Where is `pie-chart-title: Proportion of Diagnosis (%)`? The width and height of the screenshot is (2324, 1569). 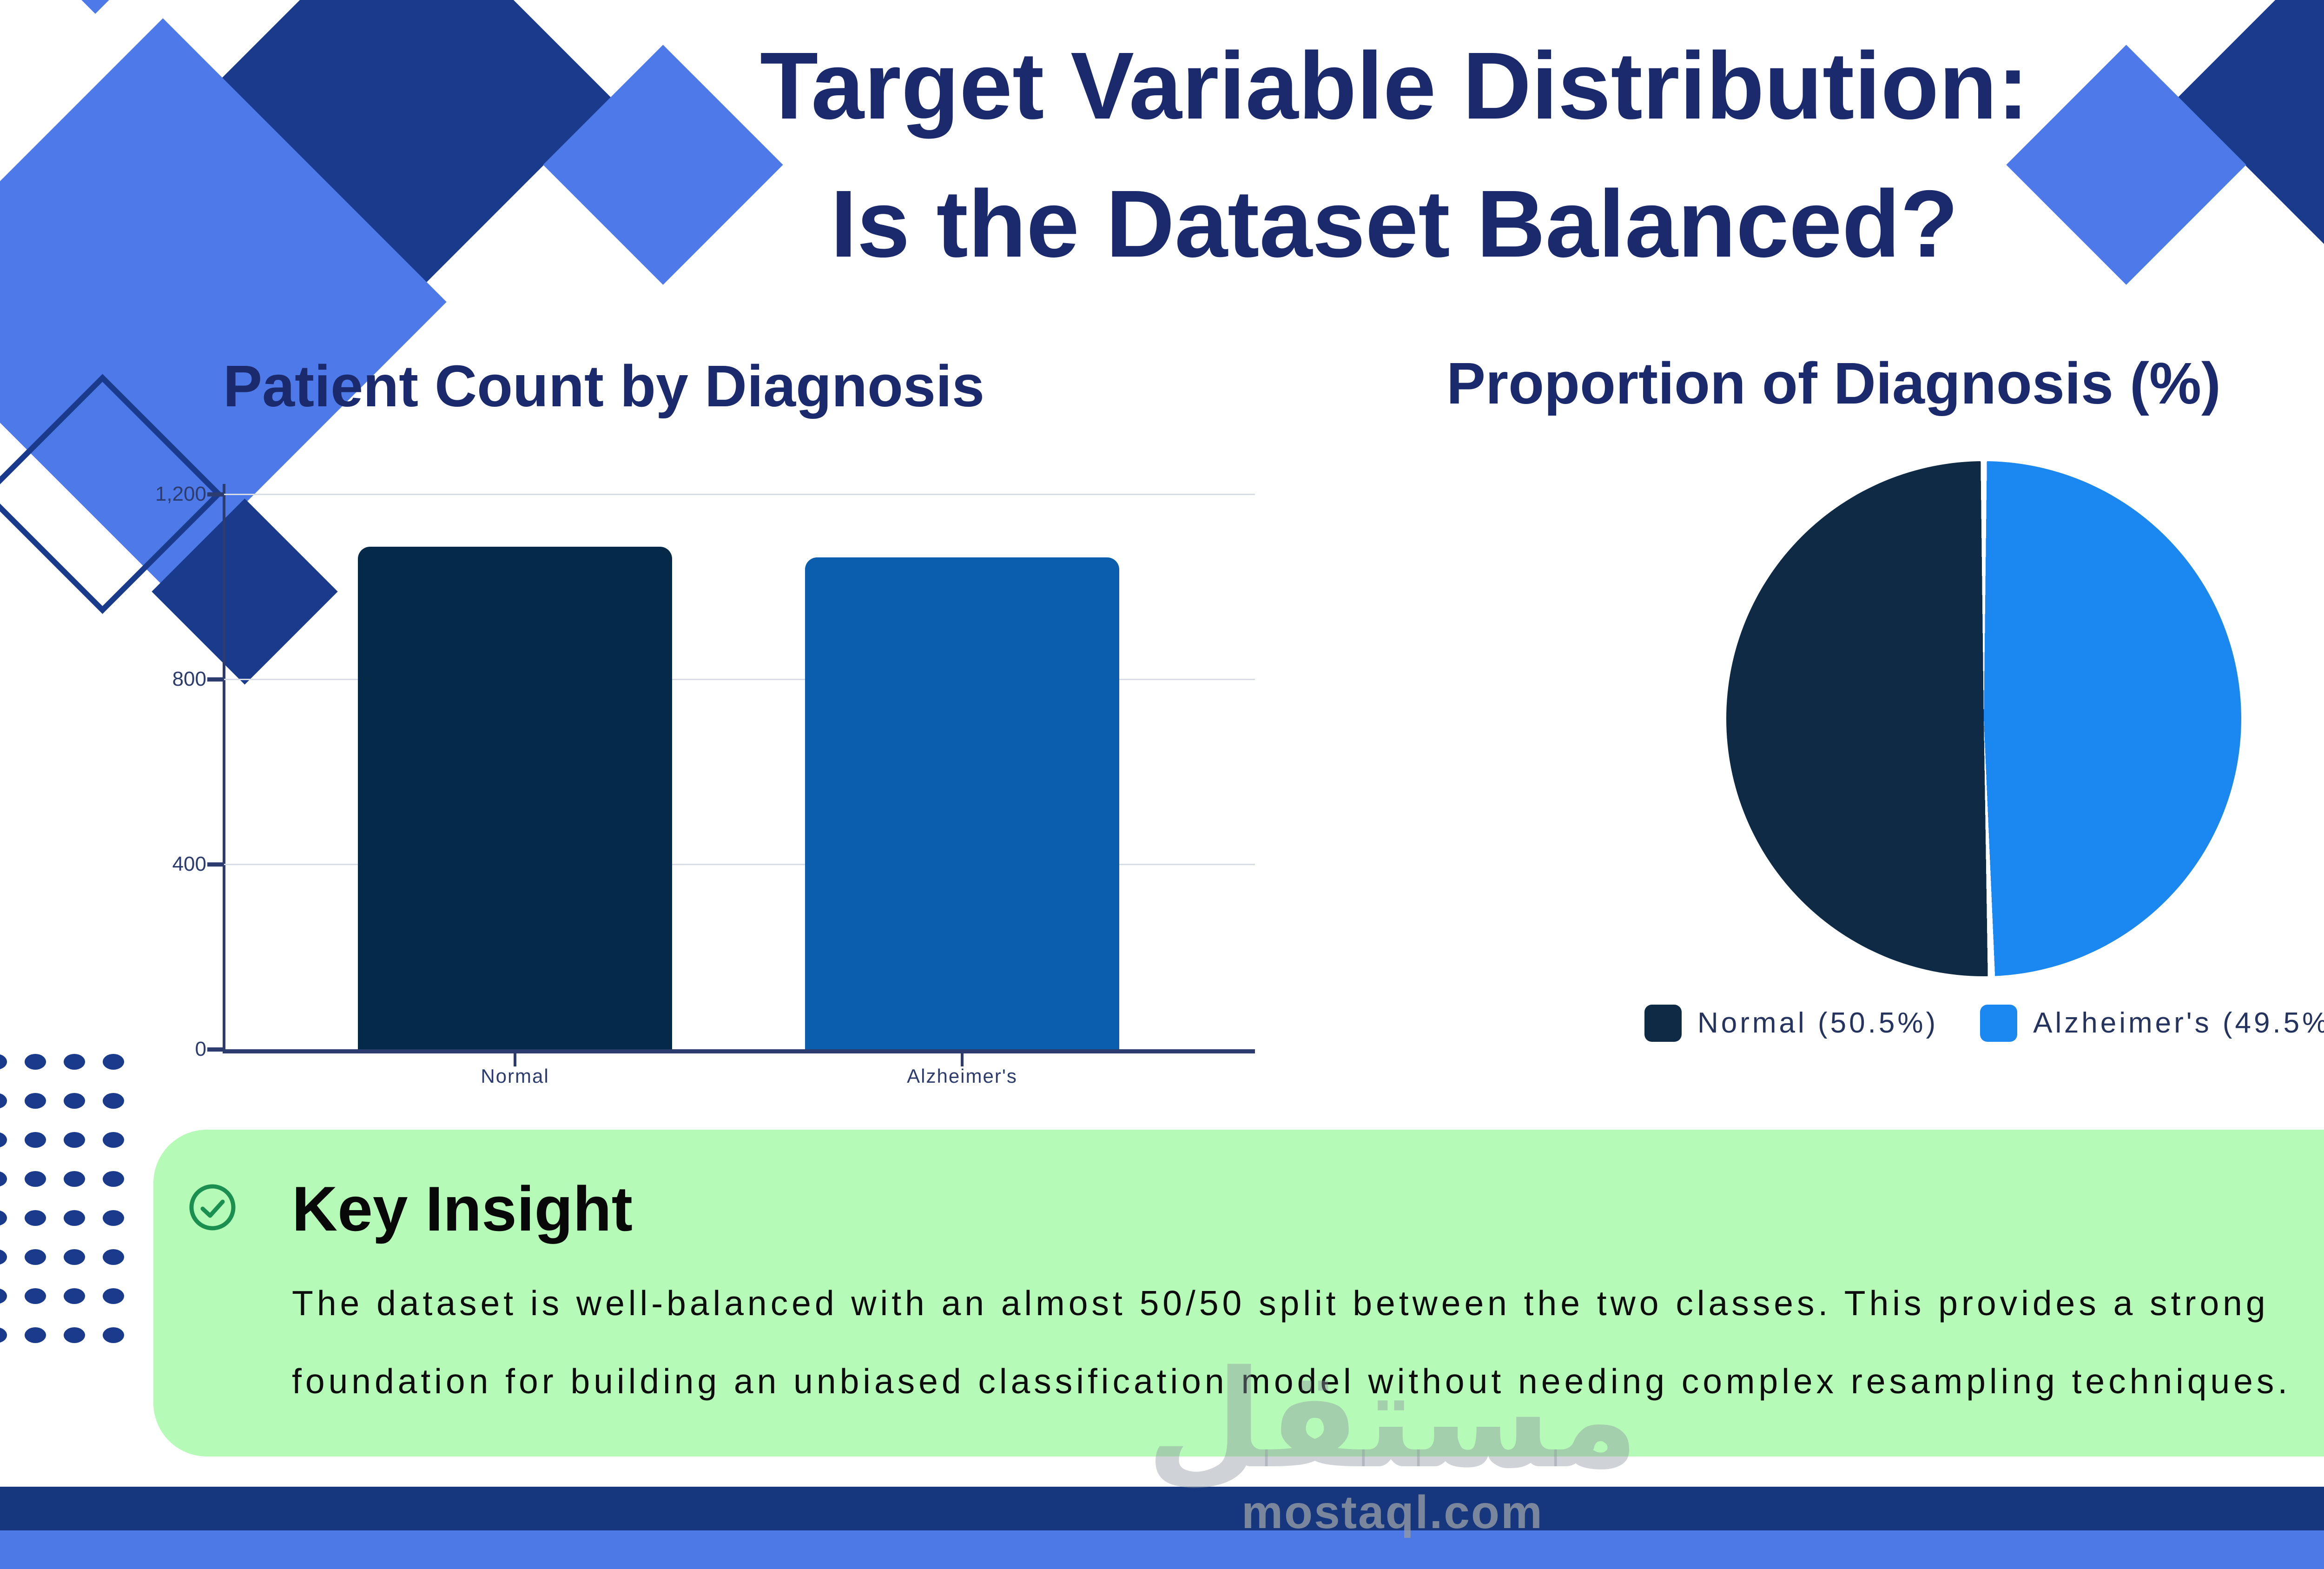
pie-chart-title: Proportion of Diagnosis (%) is located at coordinates (1833, 384).